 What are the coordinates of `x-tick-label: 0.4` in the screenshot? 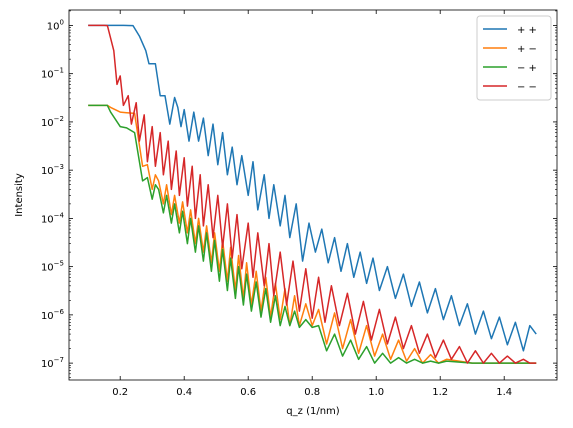 It's located at (184, 392).